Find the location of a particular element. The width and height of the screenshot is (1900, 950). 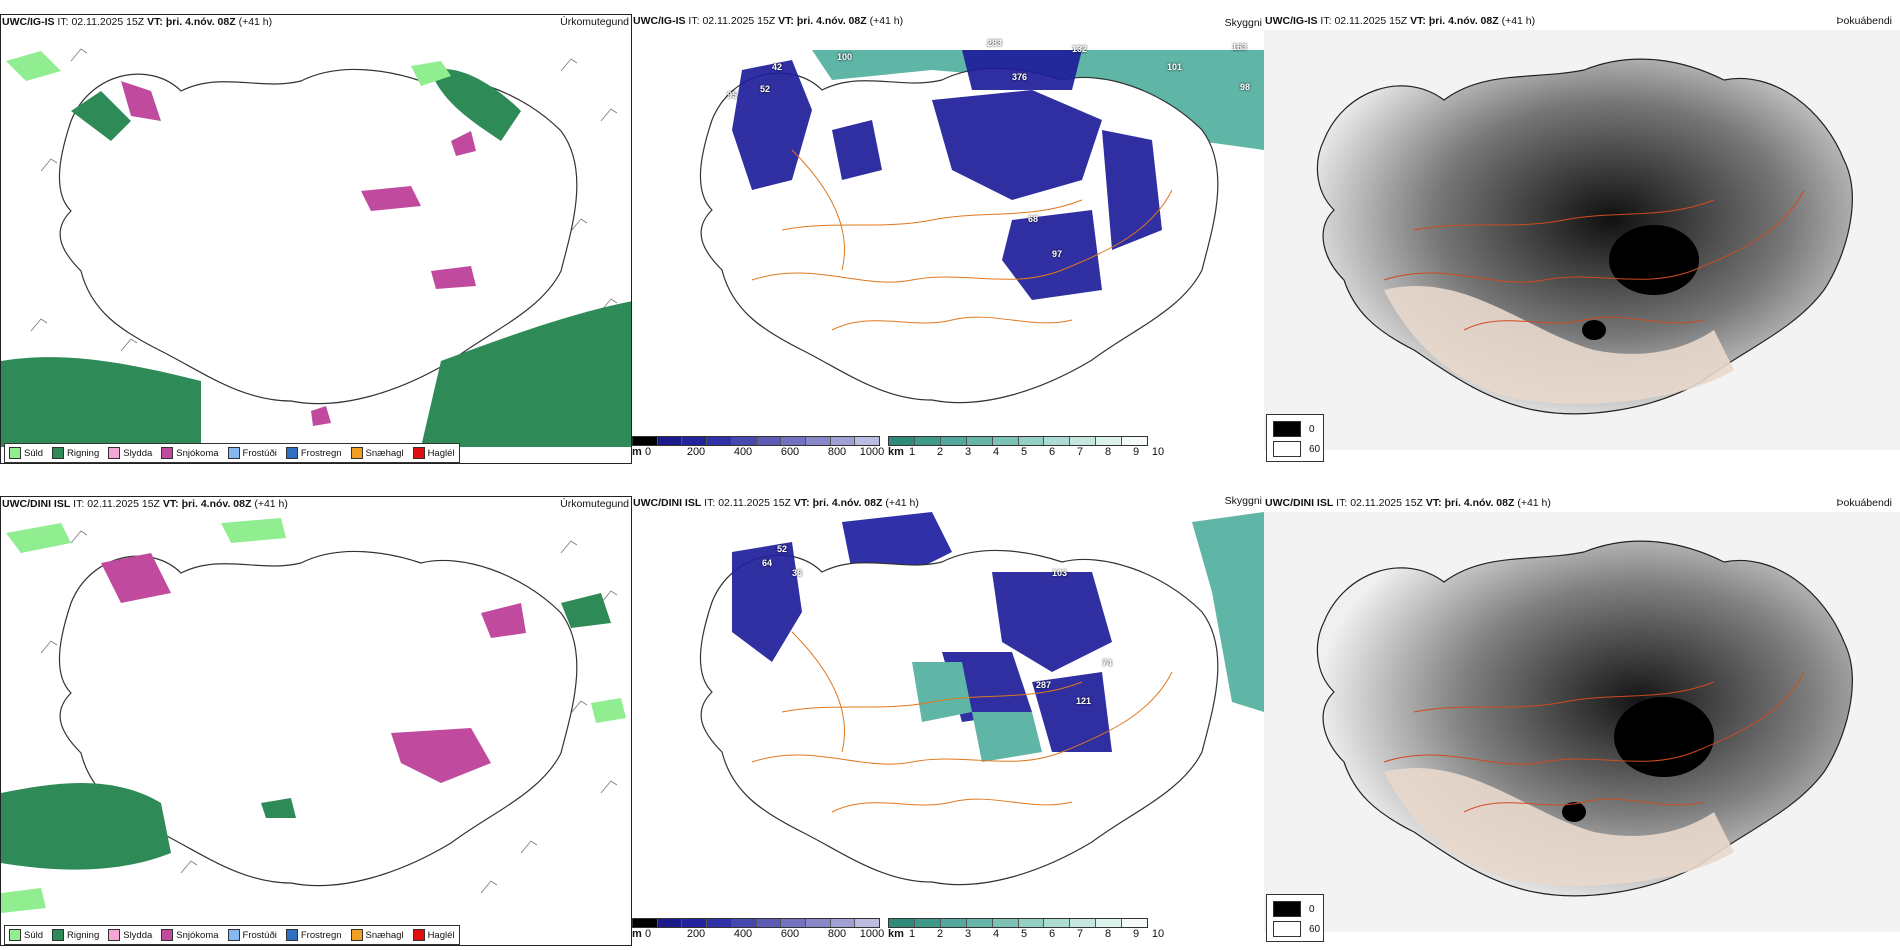

visibility-label: 64 is located at coordinates (767, 563).